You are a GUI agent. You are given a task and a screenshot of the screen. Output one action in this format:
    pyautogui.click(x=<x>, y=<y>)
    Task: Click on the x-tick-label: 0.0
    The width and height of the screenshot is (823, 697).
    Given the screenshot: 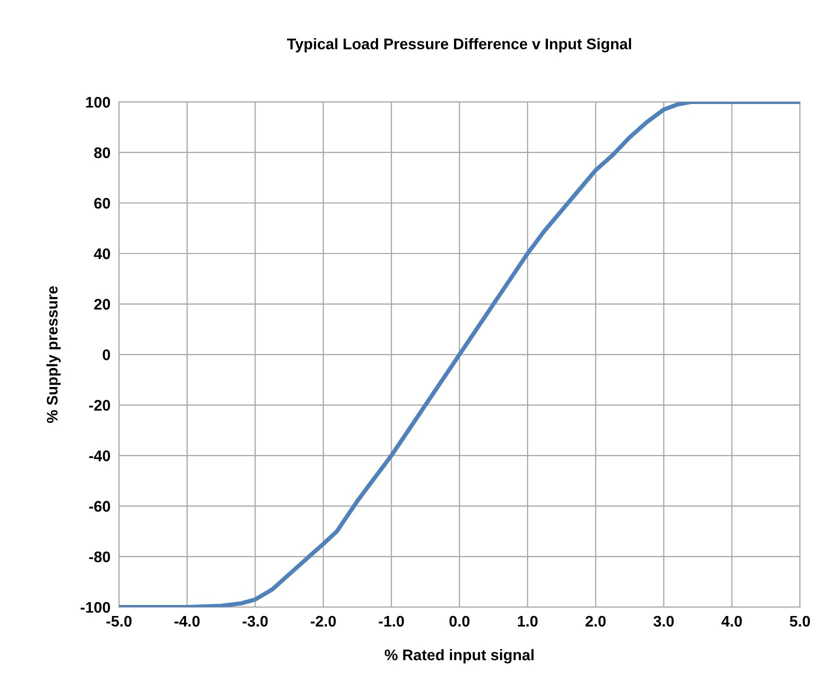 What is the action you would take?
    pyautogui.click(x=459, y=621)
    